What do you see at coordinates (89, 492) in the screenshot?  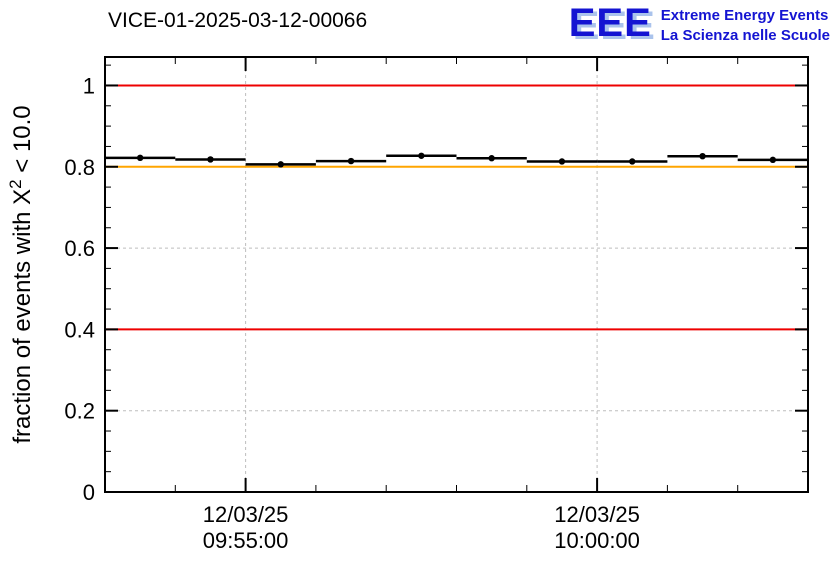 I see `svg-text: 0` at bounding box center [89, 492].